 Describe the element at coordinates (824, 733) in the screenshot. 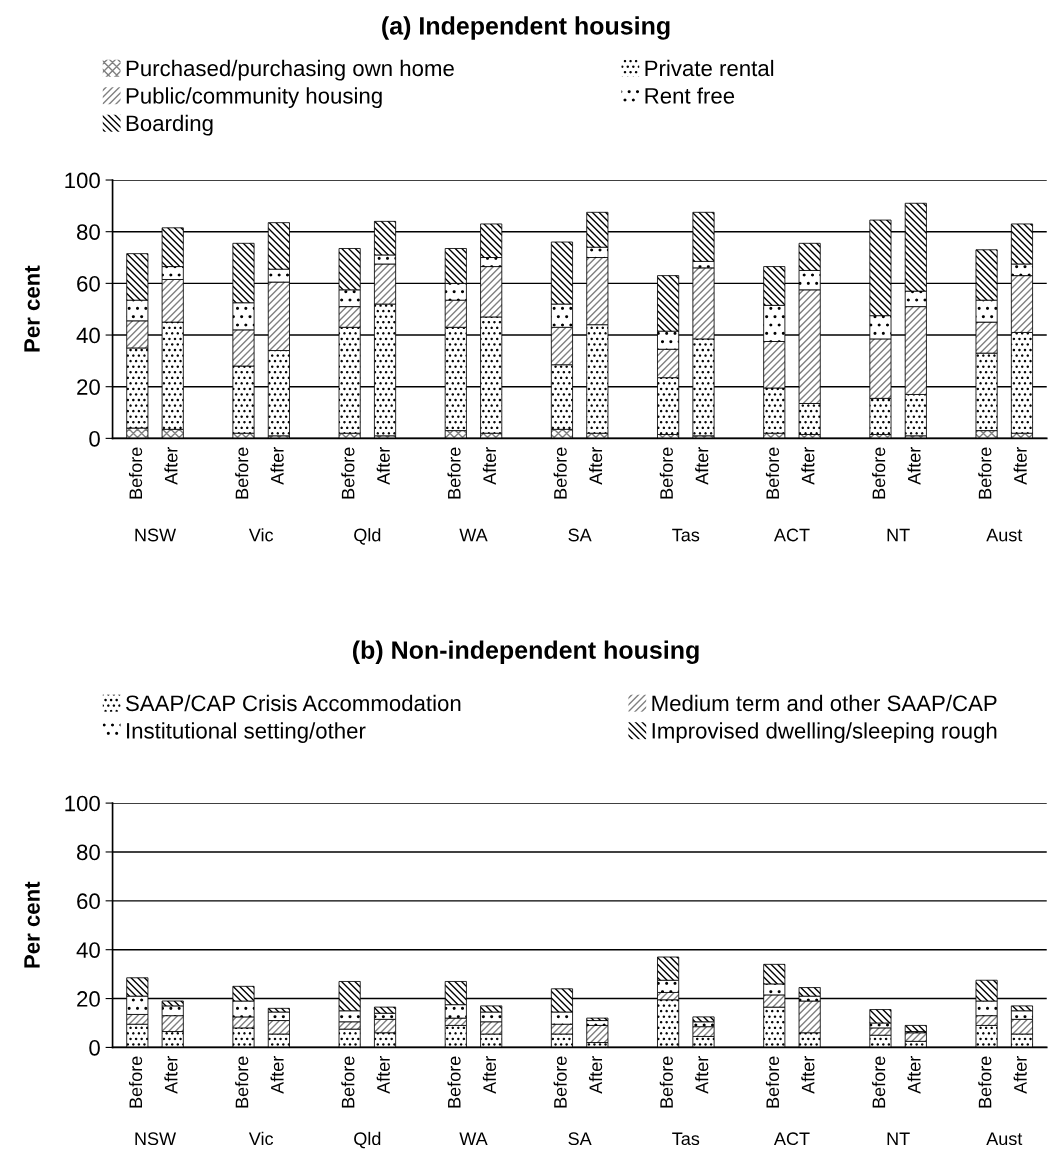

I see `legend-label: Improvised dwelling/sleeping rough` at that location.